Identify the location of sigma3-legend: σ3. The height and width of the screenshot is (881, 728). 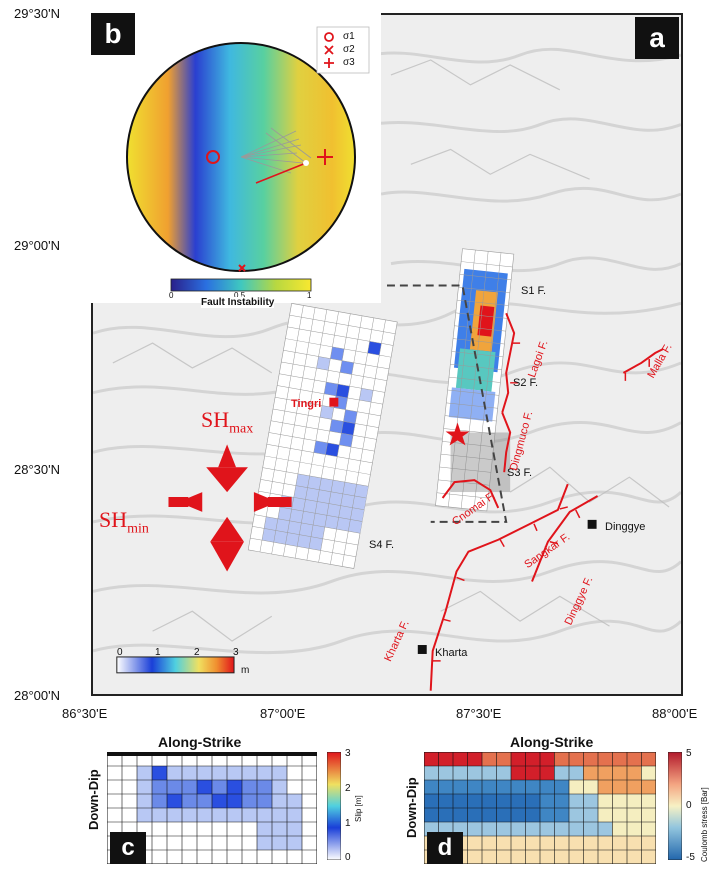
(349, 62).